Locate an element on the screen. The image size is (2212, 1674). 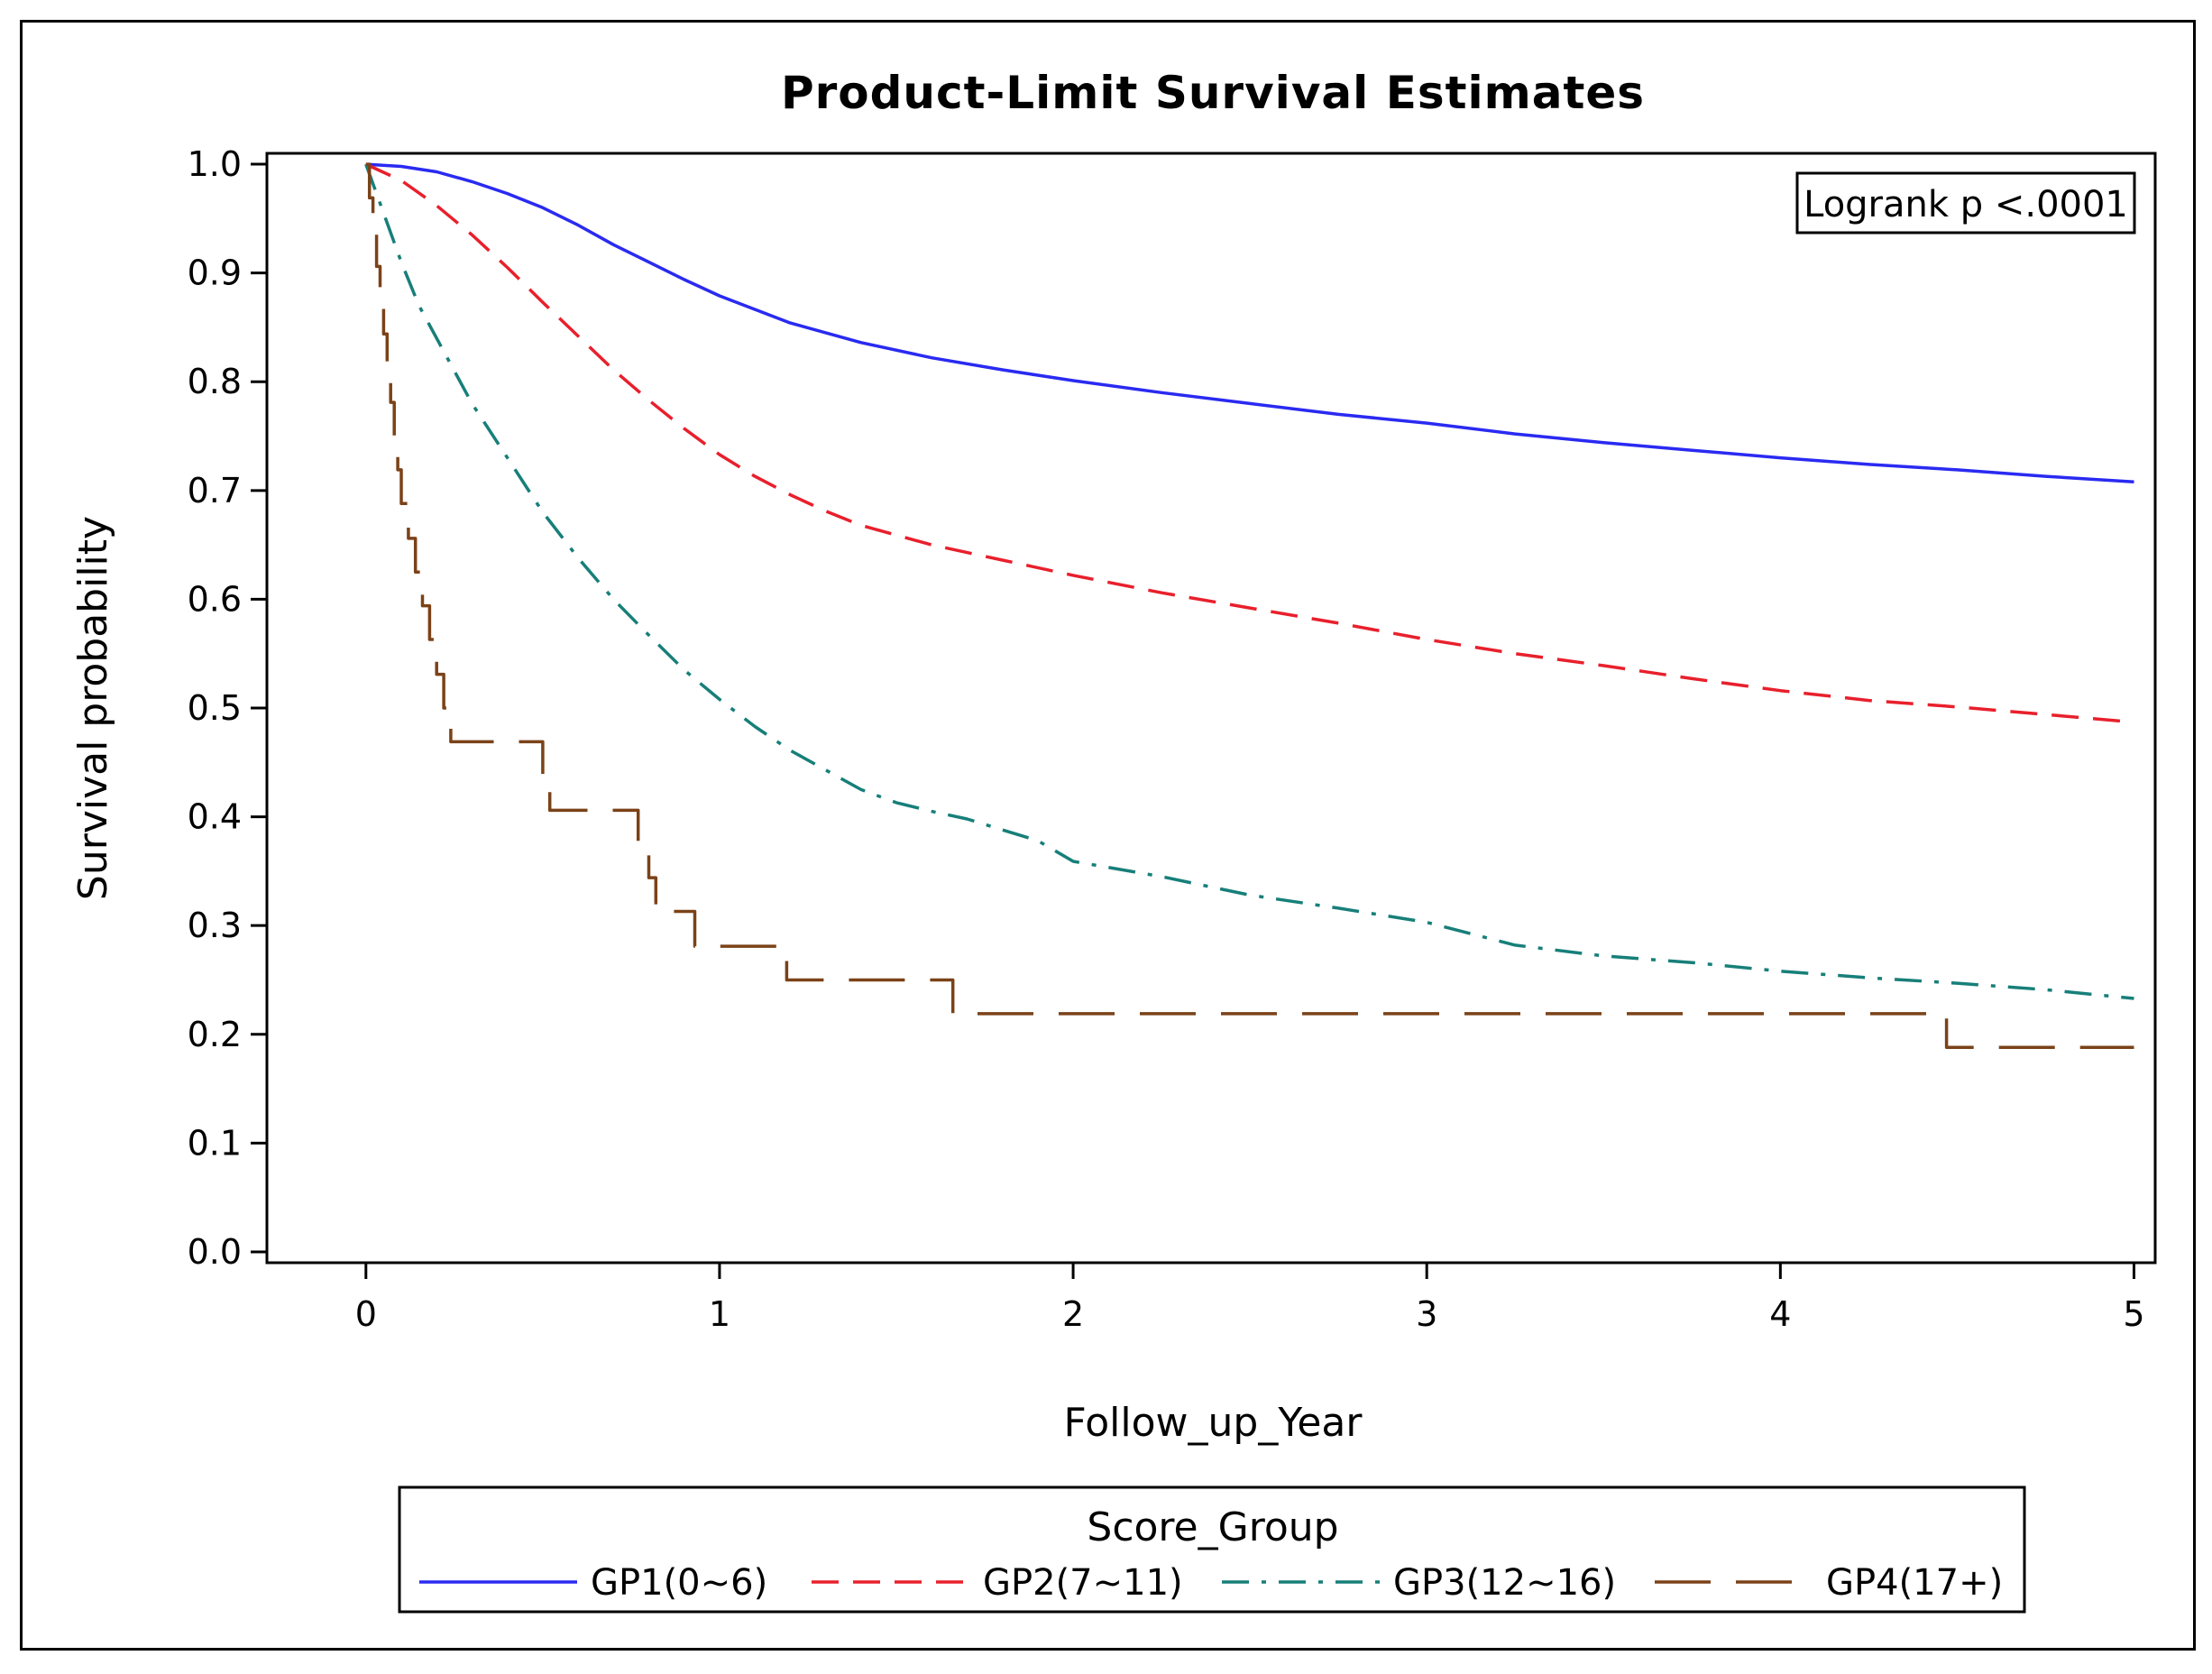
y-tick-label: 0.2 is located at coordinates (215, 1034).